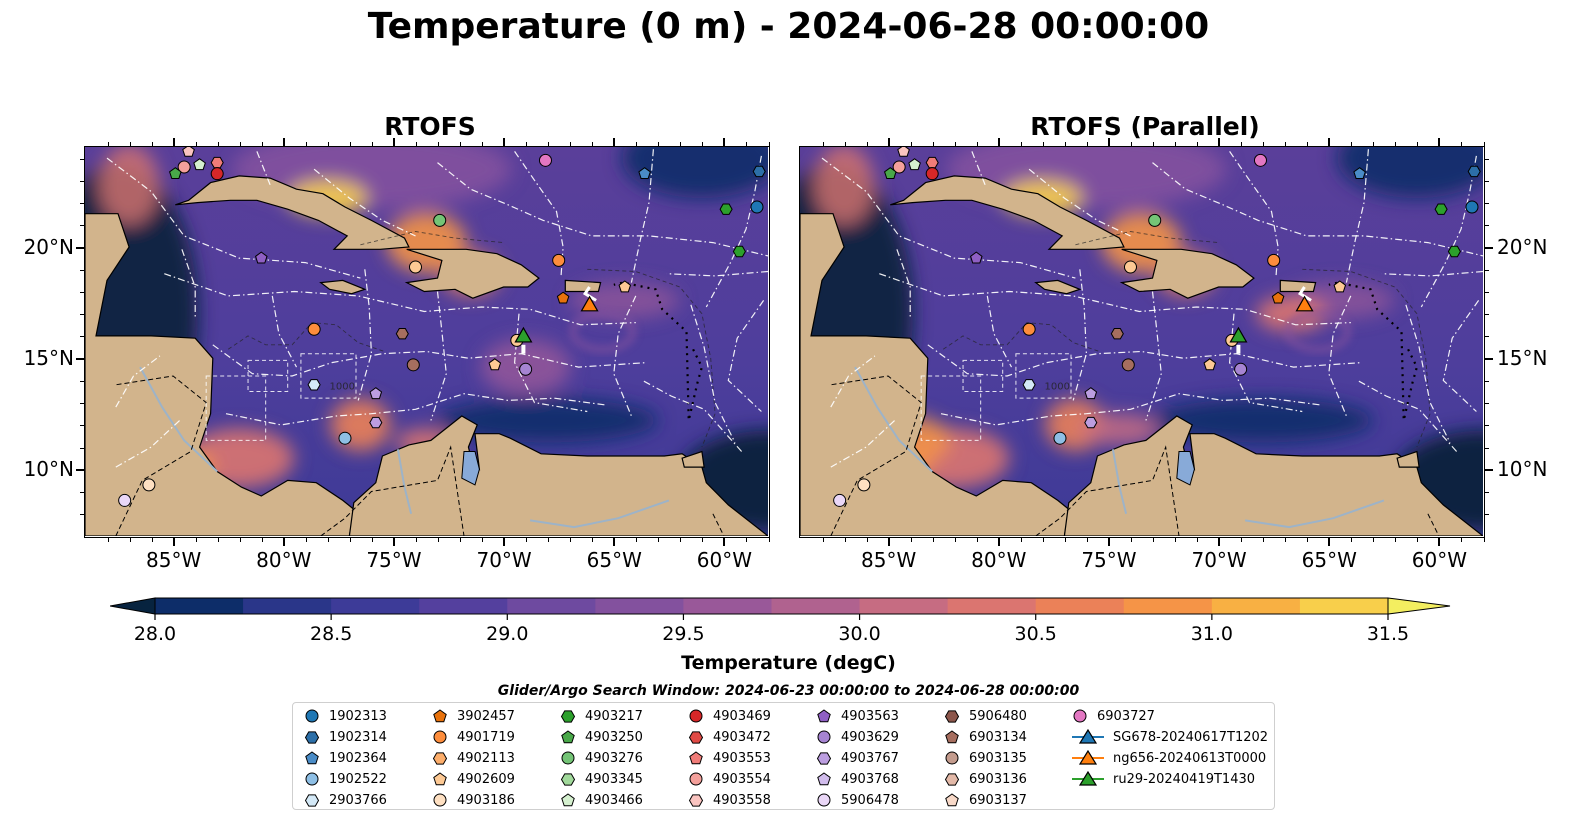 The height and width of the screenshot is (828, 1577). What do you see at coordinates (614, 560) in the screenshot?
I see `lon-tick-label: 65°W` at bounding box center [614, 560].